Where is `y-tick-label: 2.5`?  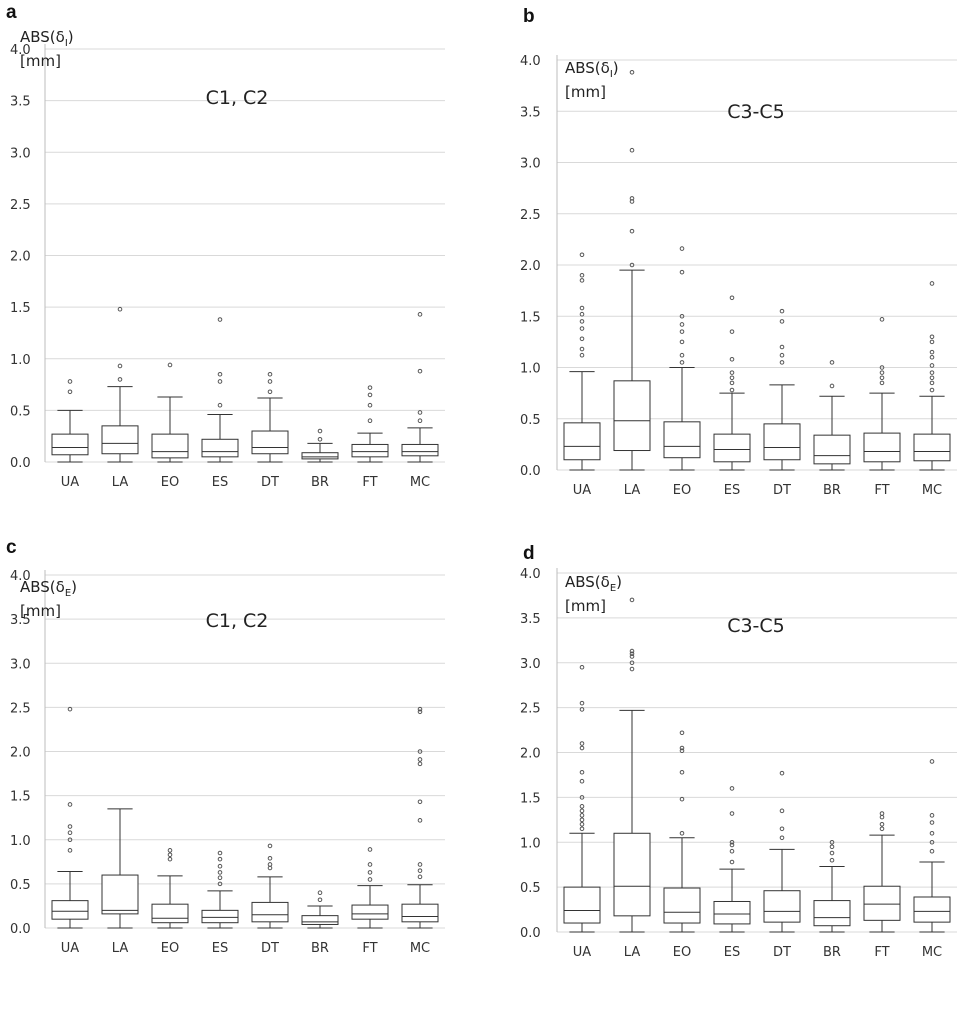 y-tick-label: 2.5 is located at coordinates (20, 708).